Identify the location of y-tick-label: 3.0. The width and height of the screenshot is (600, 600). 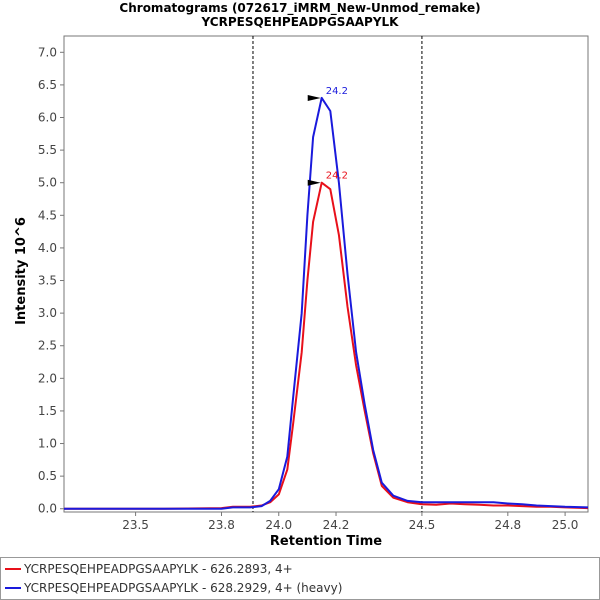
(47, 313).